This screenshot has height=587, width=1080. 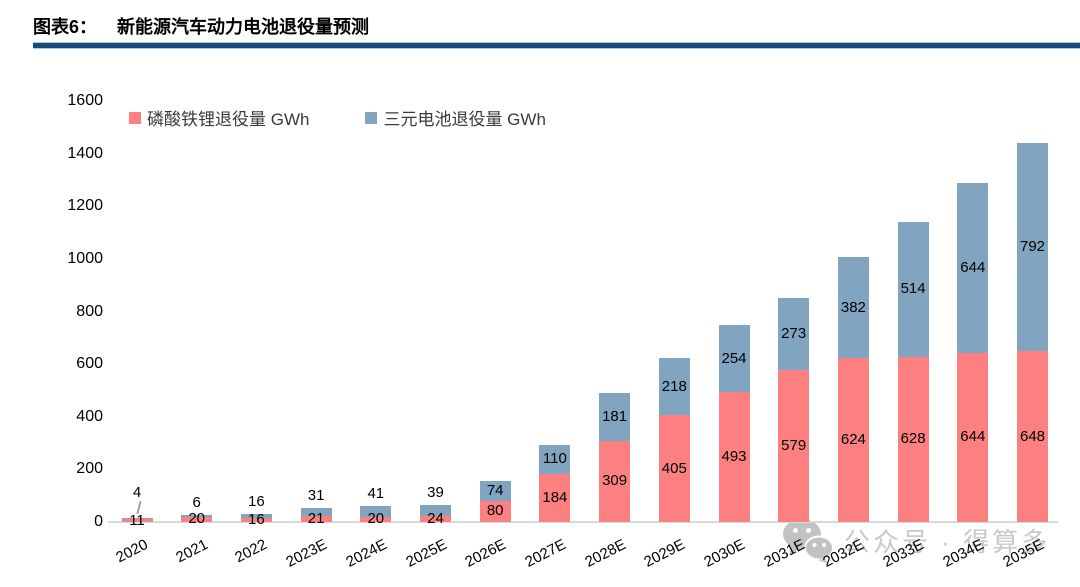 What do you see at coordinates (556, 45) in the screenshot?
I see `title-divider-rule` at bounding box center [556, 45].